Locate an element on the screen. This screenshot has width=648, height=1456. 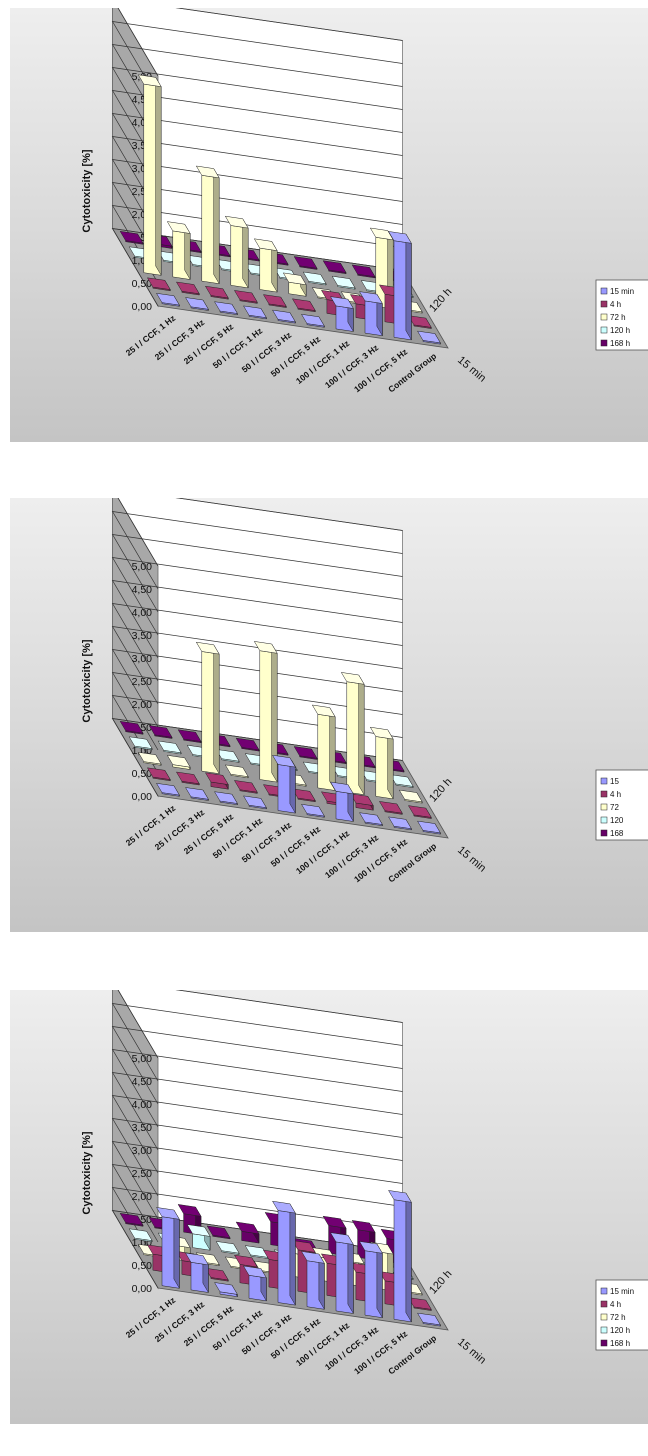
y-tick-label: 2,00 is located at coordinates (142, 1197).